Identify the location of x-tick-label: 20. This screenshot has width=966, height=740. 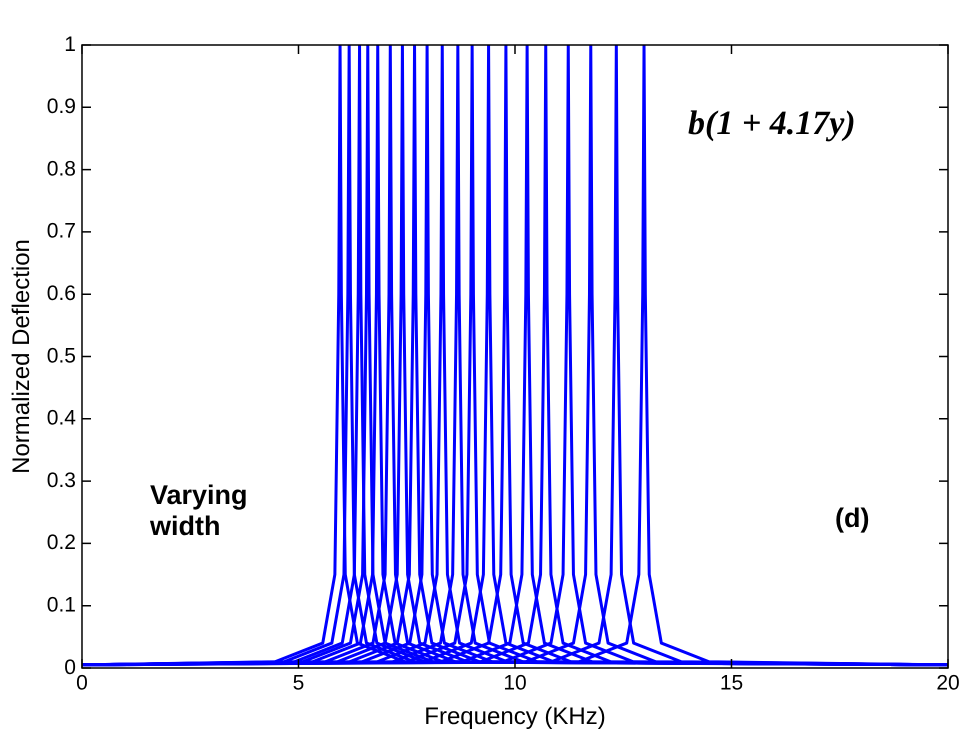
(948, 682).